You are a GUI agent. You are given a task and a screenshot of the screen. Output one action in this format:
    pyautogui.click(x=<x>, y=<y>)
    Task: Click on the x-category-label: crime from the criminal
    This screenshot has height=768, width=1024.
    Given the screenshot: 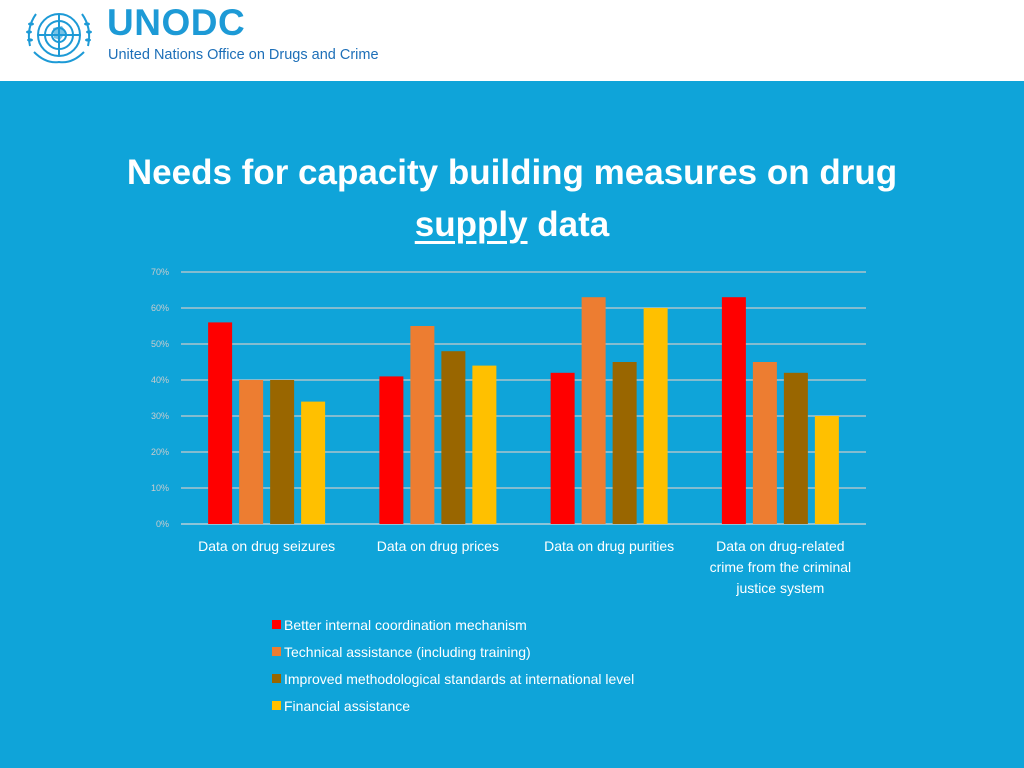 What is the action you would take?
    pyautogui.click(x=781, y=567)
    